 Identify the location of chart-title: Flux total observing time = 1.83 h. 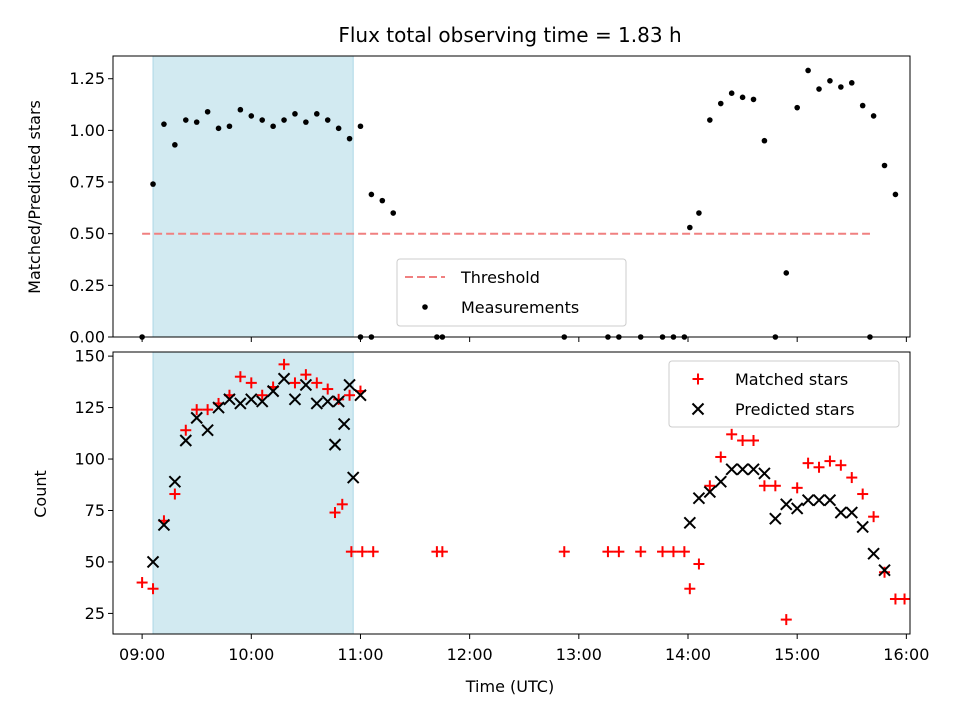
(509, 35).